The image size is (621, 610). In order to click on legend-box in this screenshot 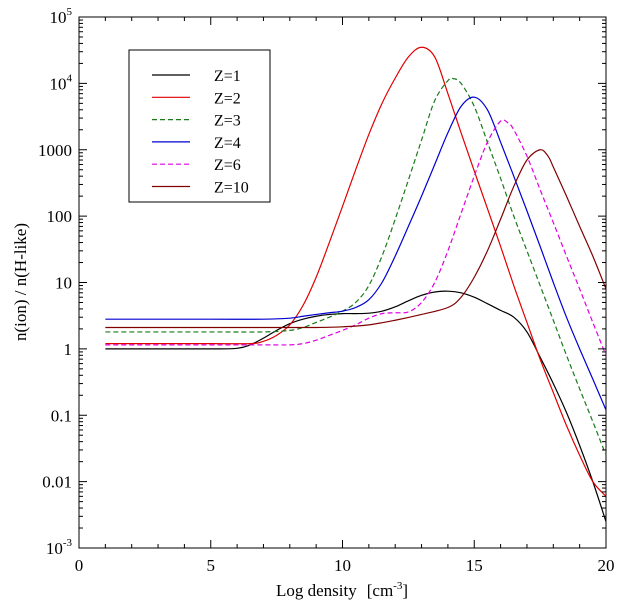, I will do `click(199, 126)`.